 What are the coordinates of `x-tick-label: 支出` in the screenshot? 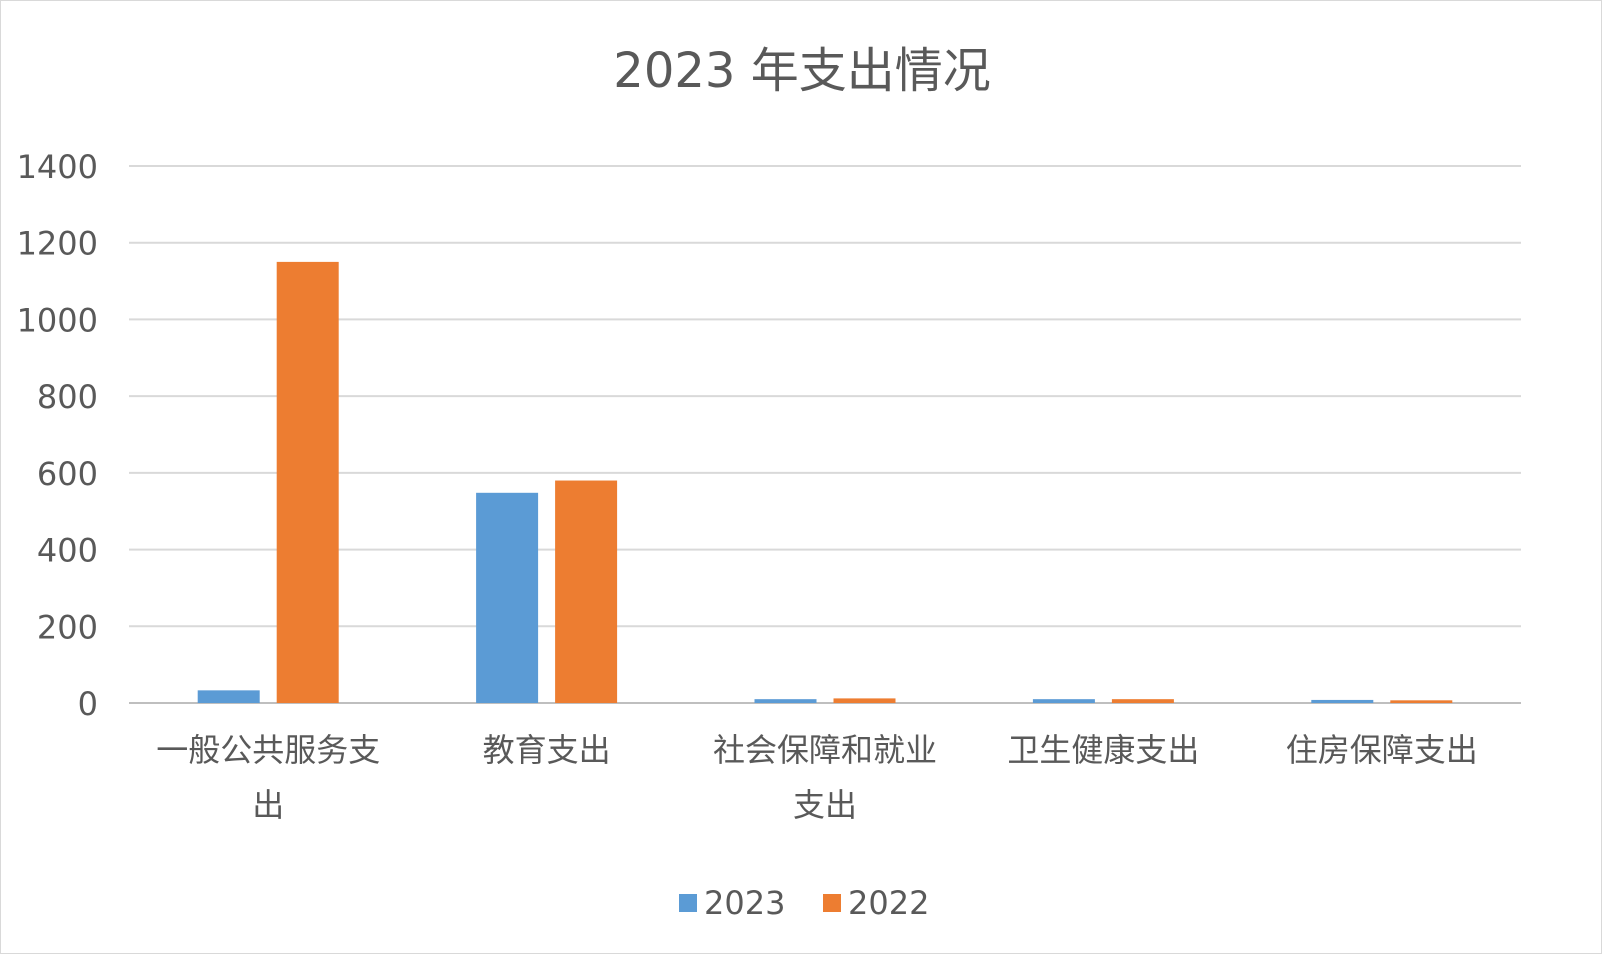 It's located at (825, 805).